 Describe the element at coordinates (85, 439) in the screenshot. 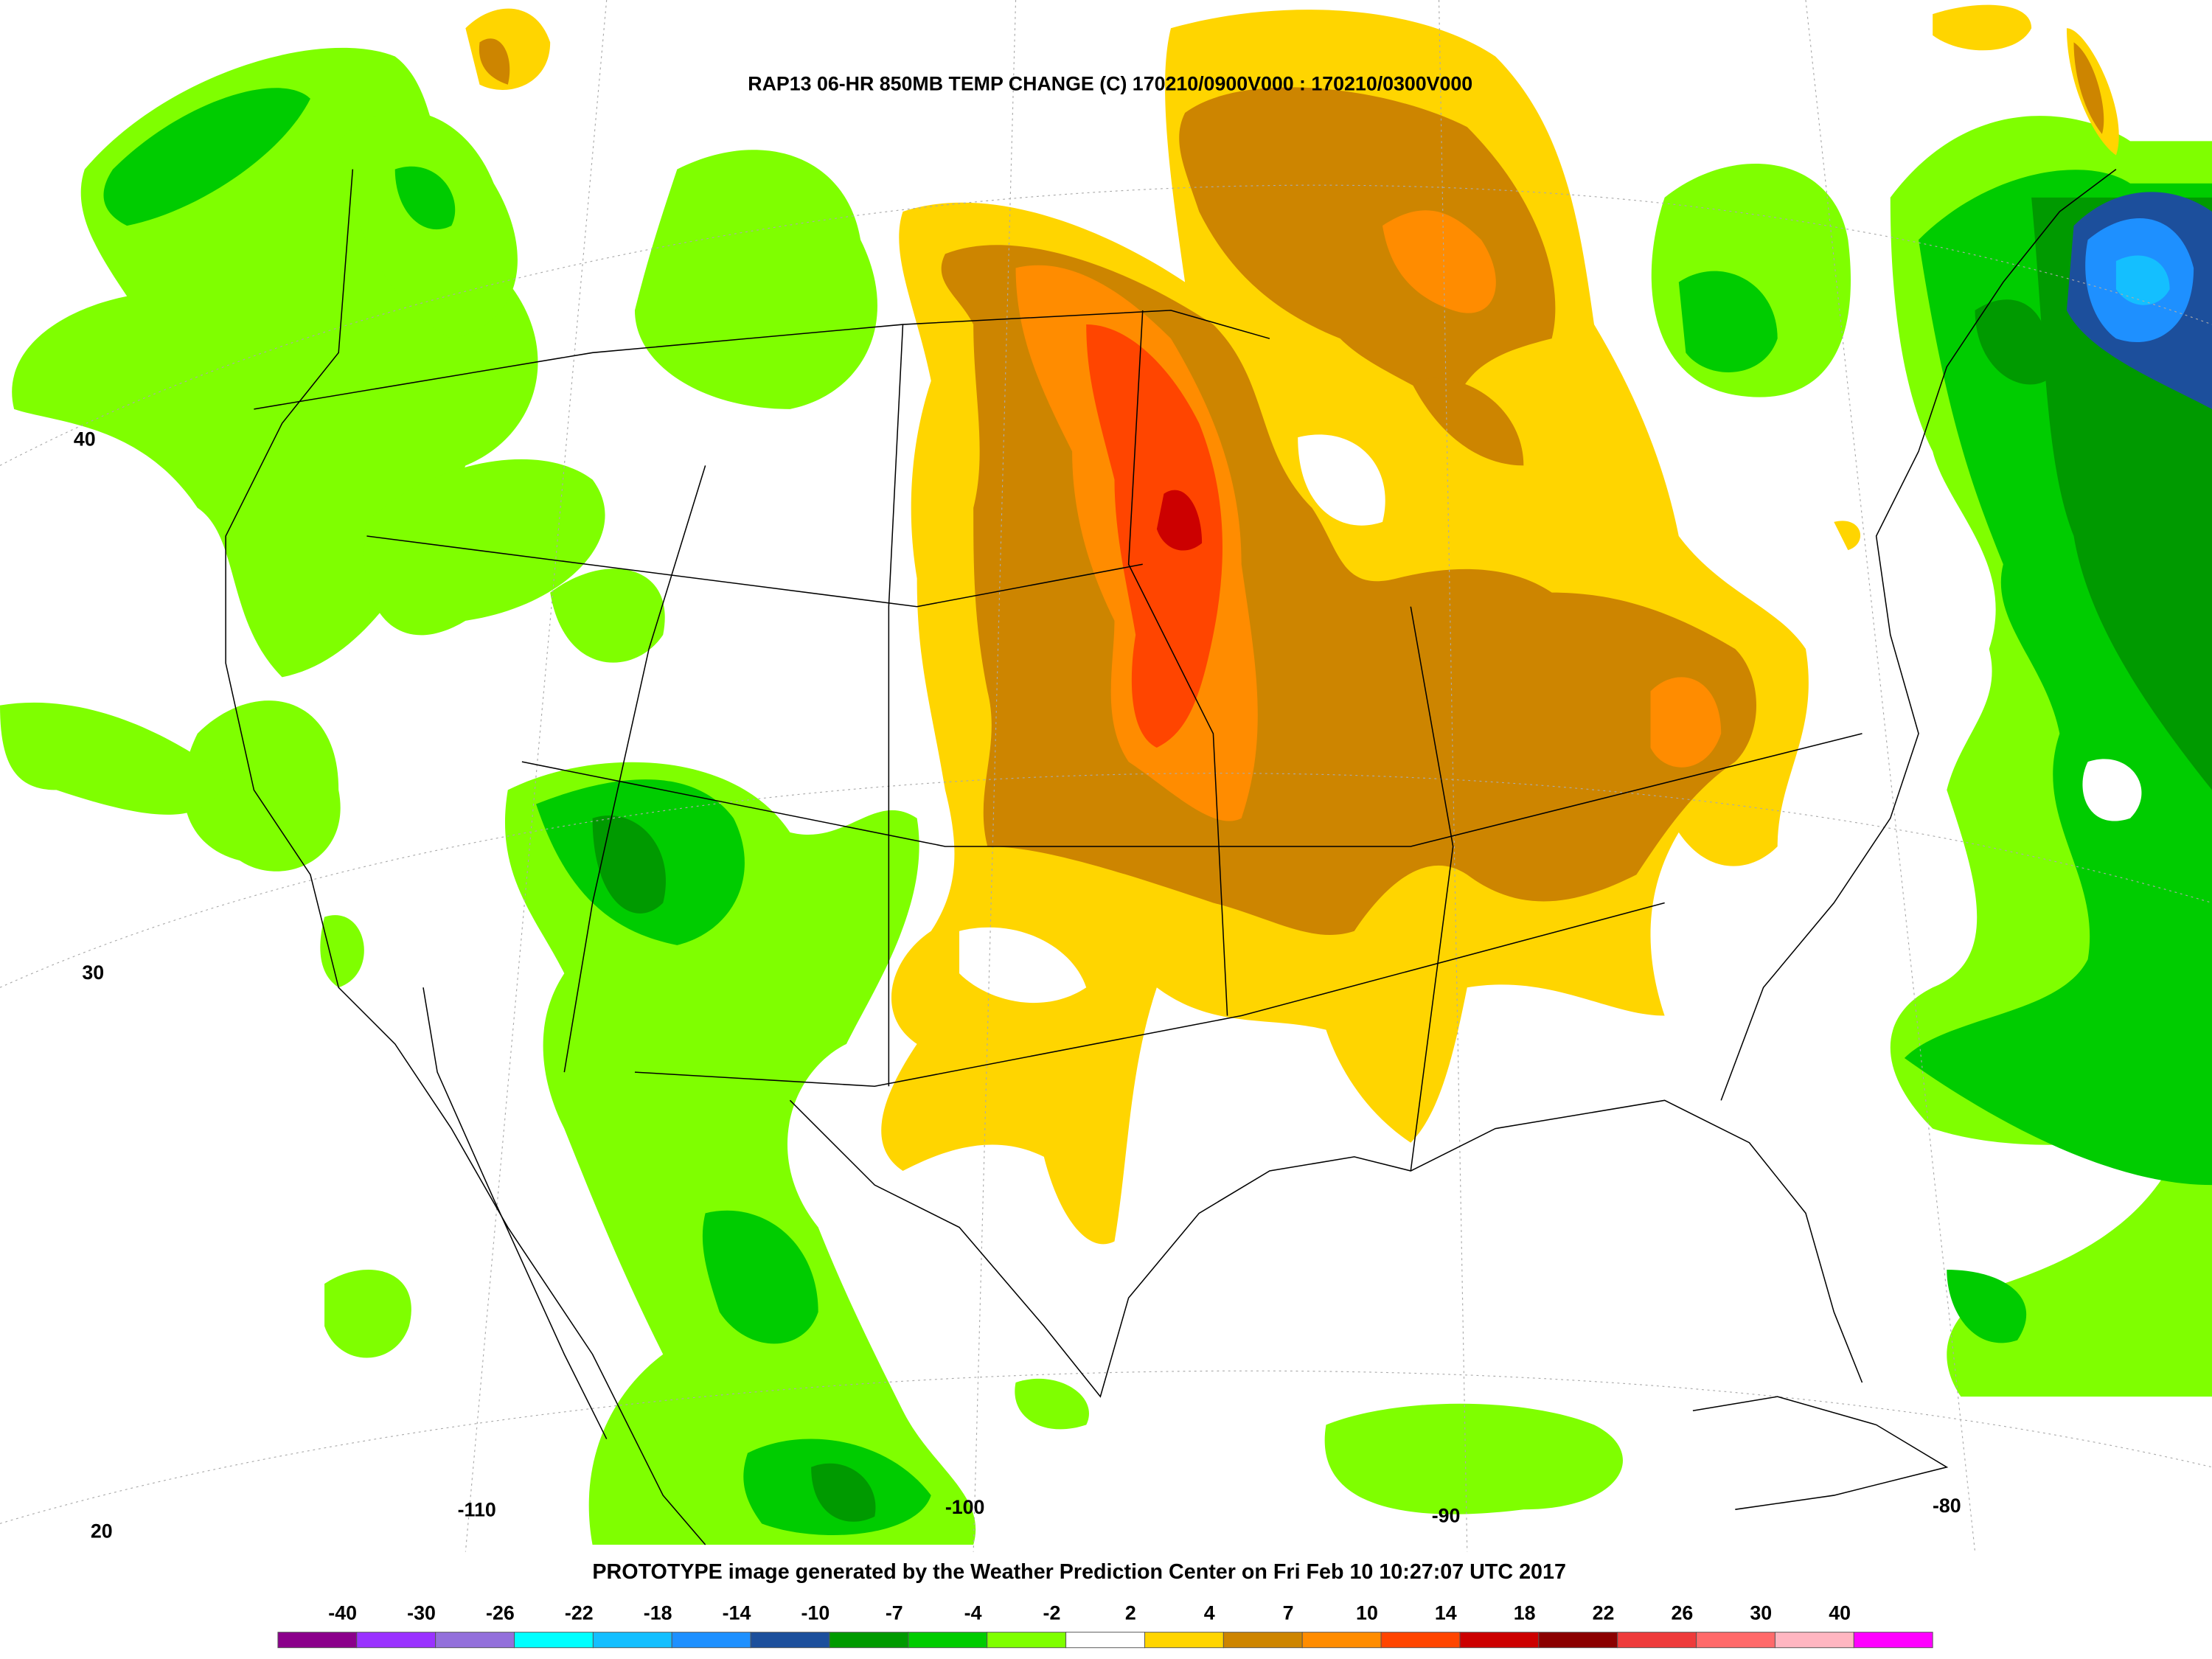

I see `latitude-label: 40` at that location.